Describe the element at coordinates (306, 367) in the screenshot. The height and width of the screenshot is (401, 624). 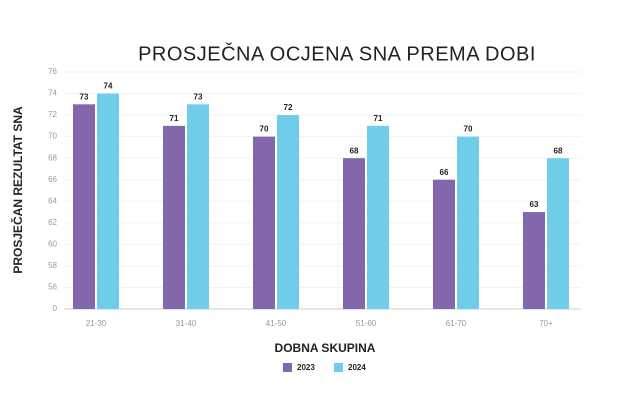
I see `legend-label: 2023` at that location.